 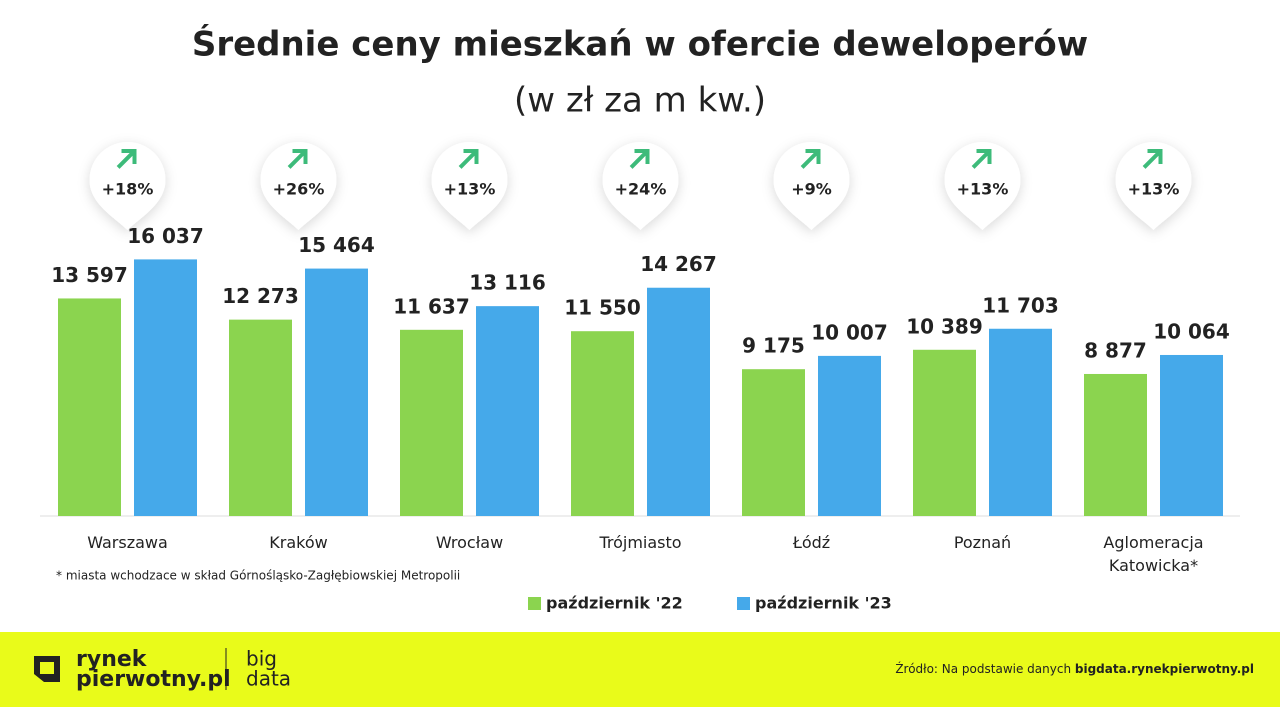 What do you see at coordinates (165, 236) in the screenshot?
I see `value-label: 16 037` at bounding box center [165, 236].